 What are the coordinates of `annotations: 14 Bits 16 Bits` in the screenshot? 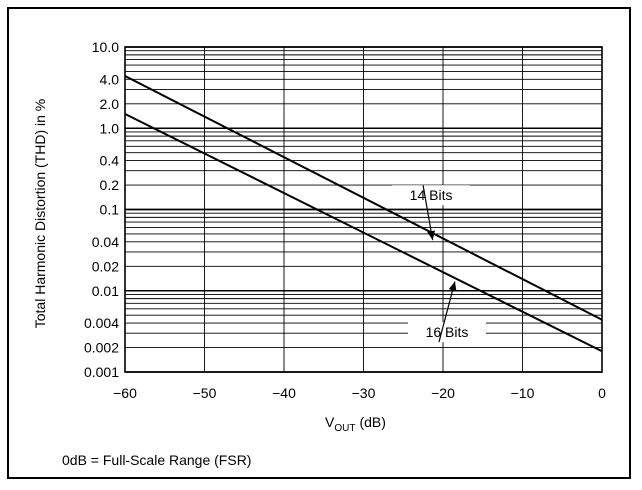 It's located at (439, 264).